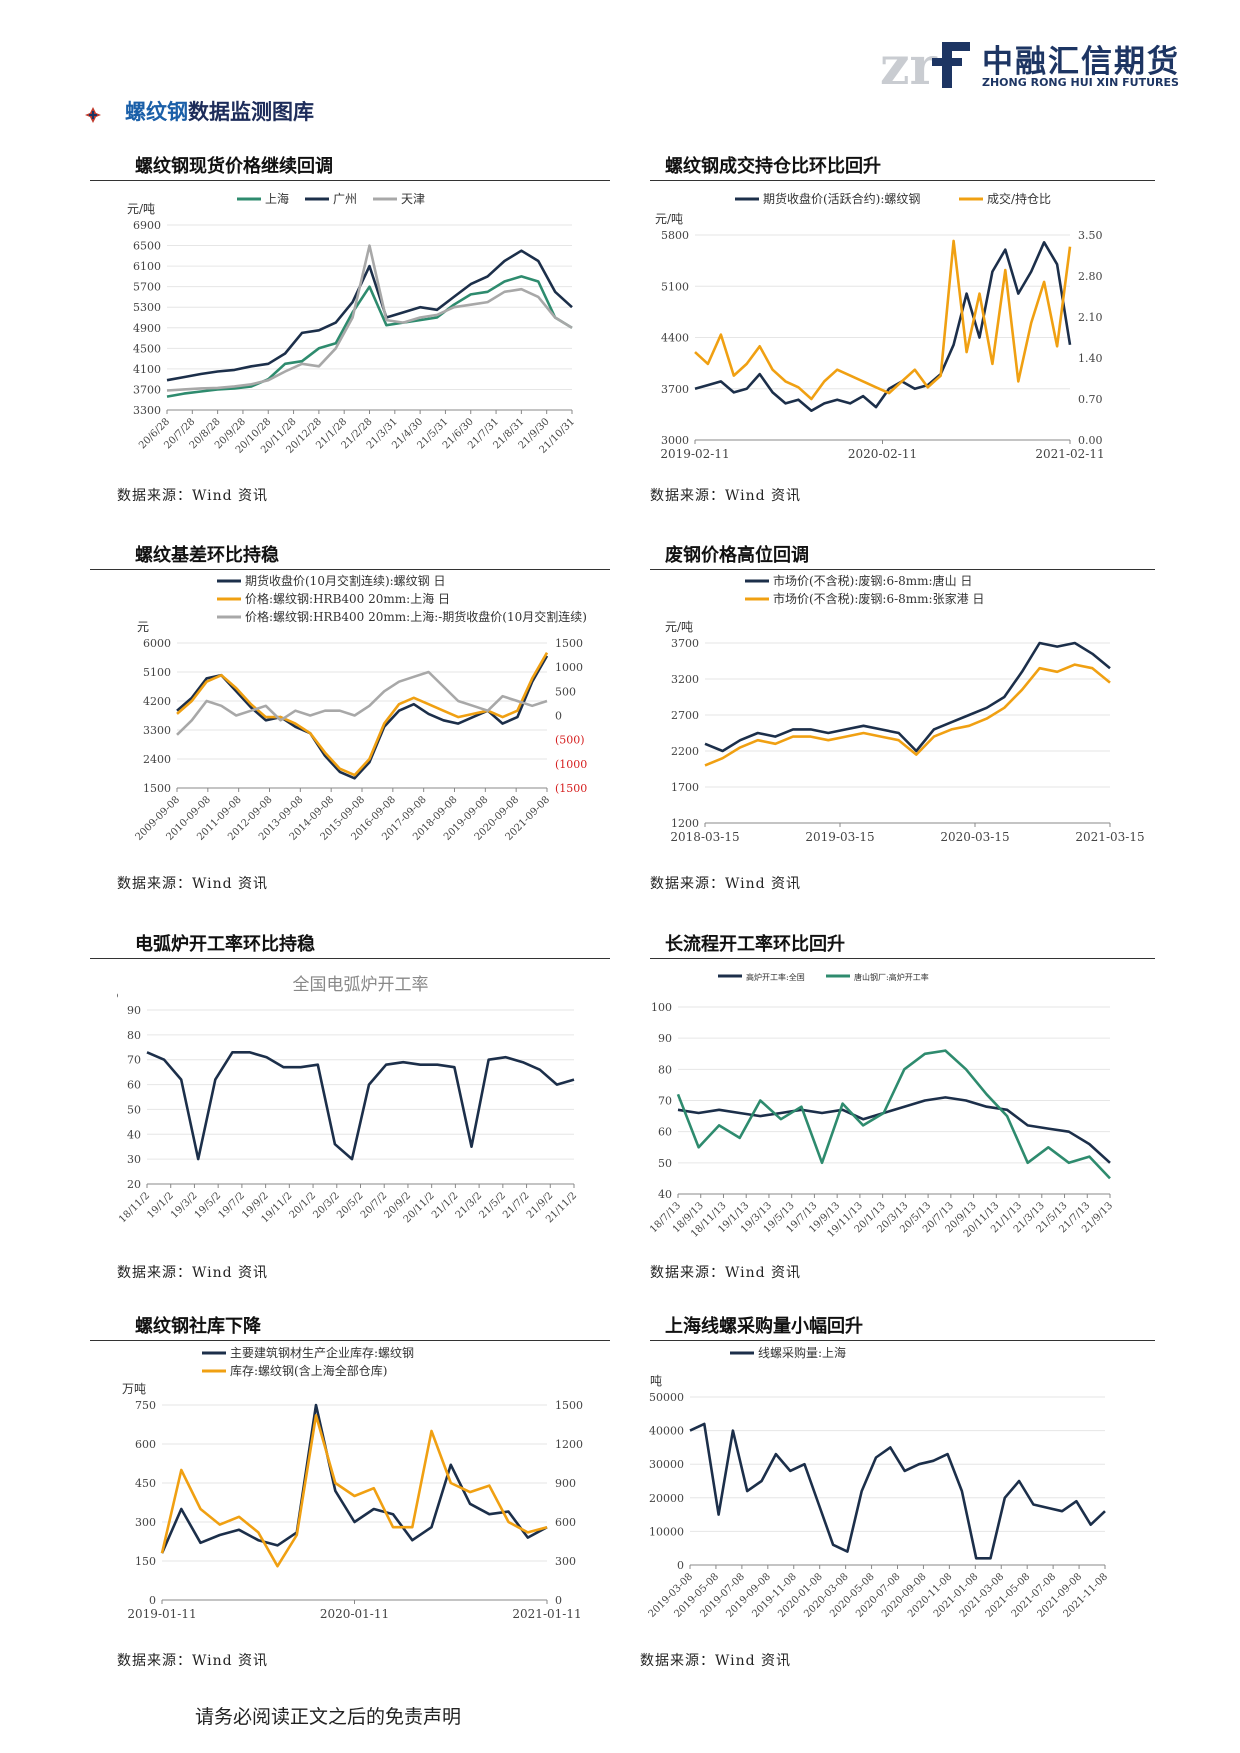 This screenshot has width=1240, height=1753. What do you see at coordinates (666, 1531) in the screenshot?
I see `y-tick-label: 10000` at bounding box center [666, 1531].